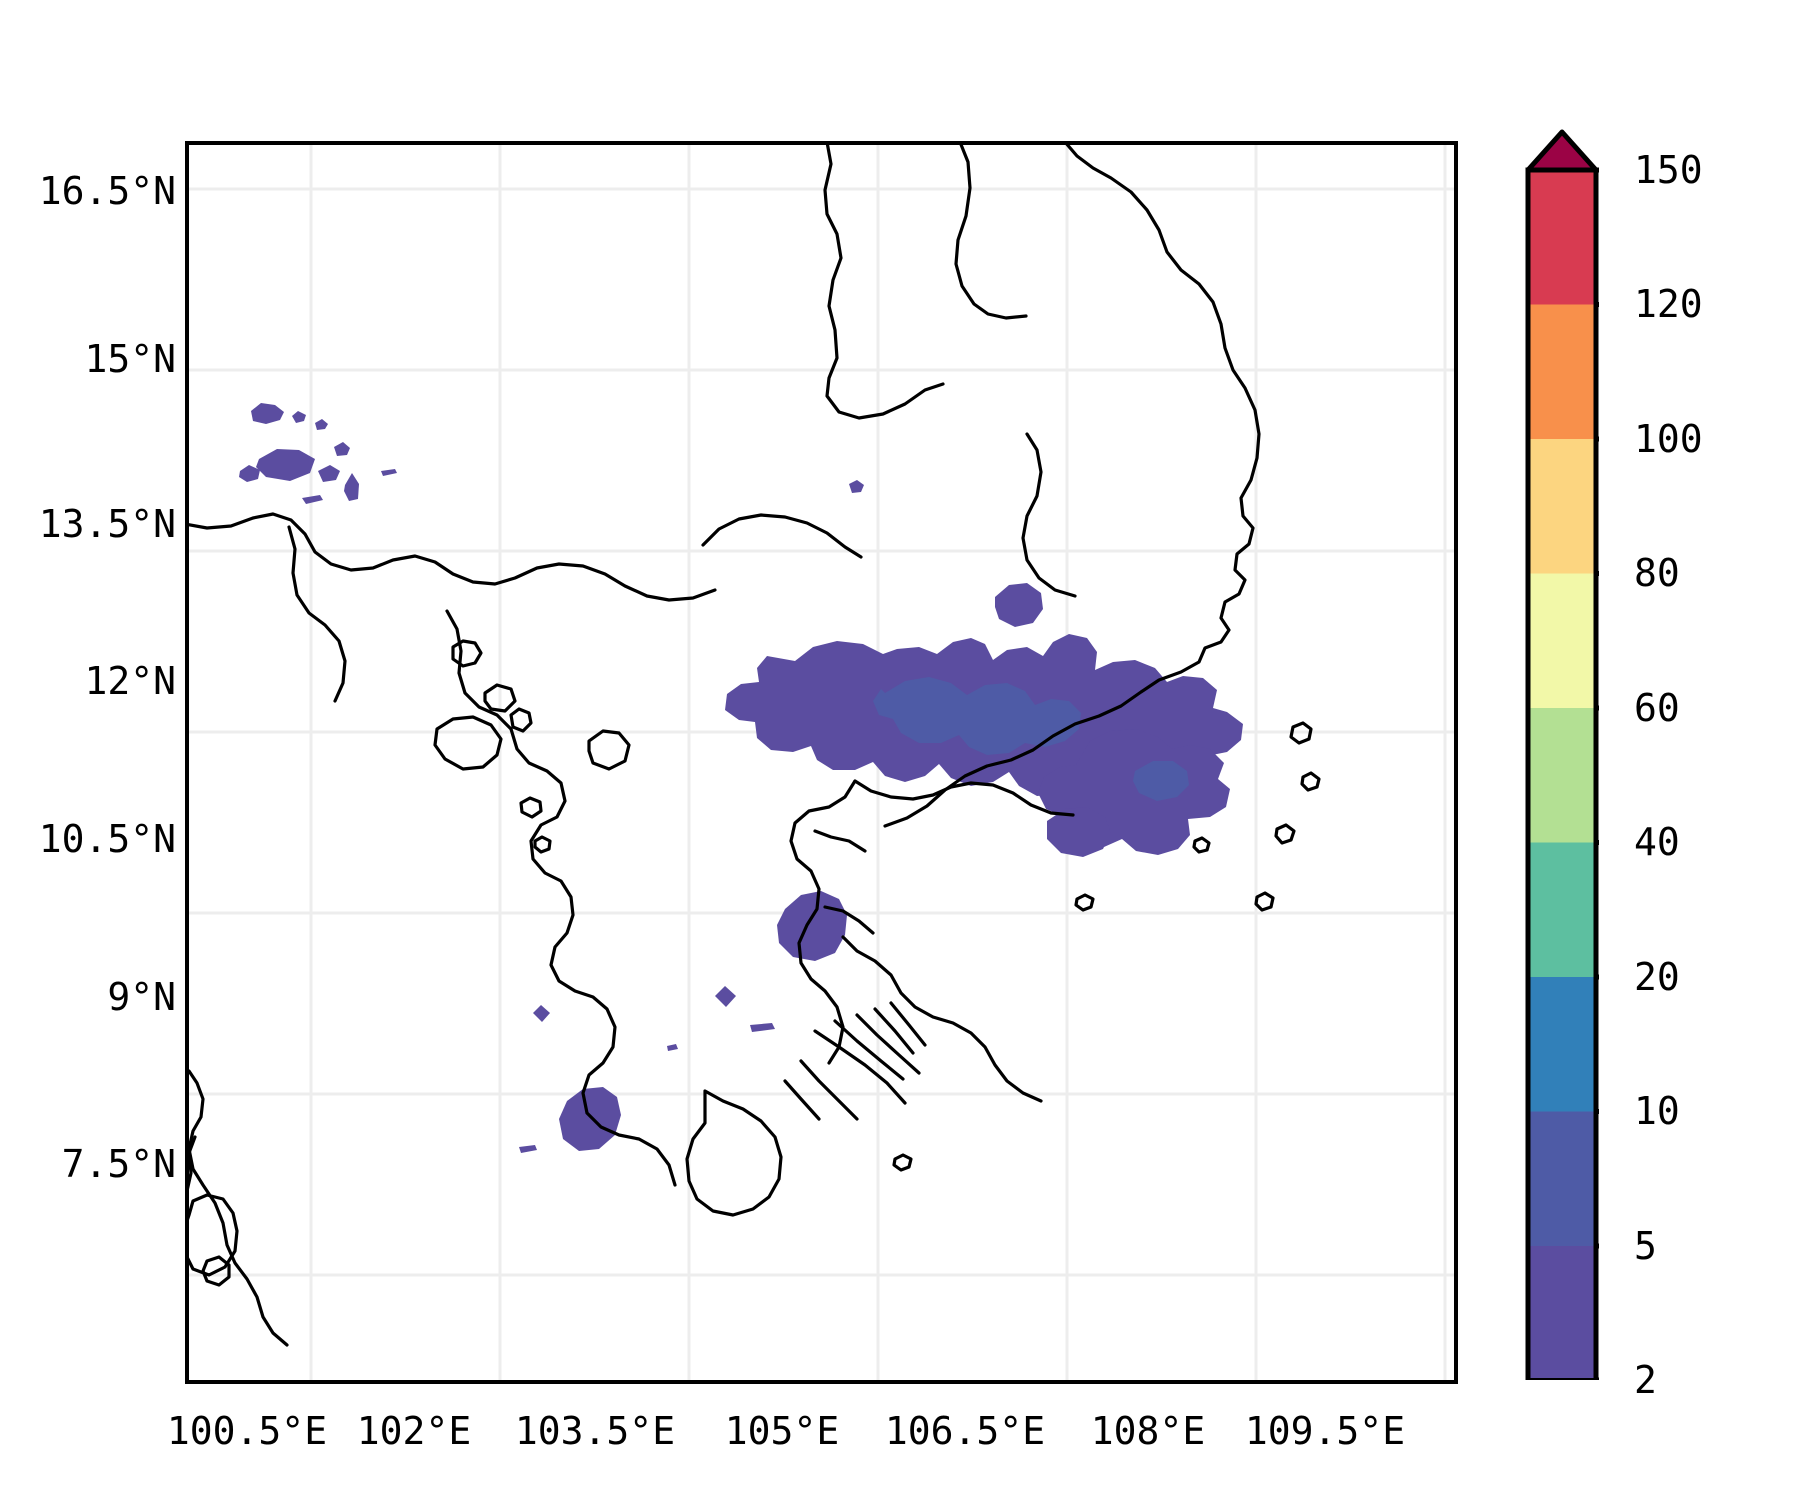 This screenshot has width=1800, height=1500. I want to click on cbar-tick-10: 10, so click(1657, 1111).